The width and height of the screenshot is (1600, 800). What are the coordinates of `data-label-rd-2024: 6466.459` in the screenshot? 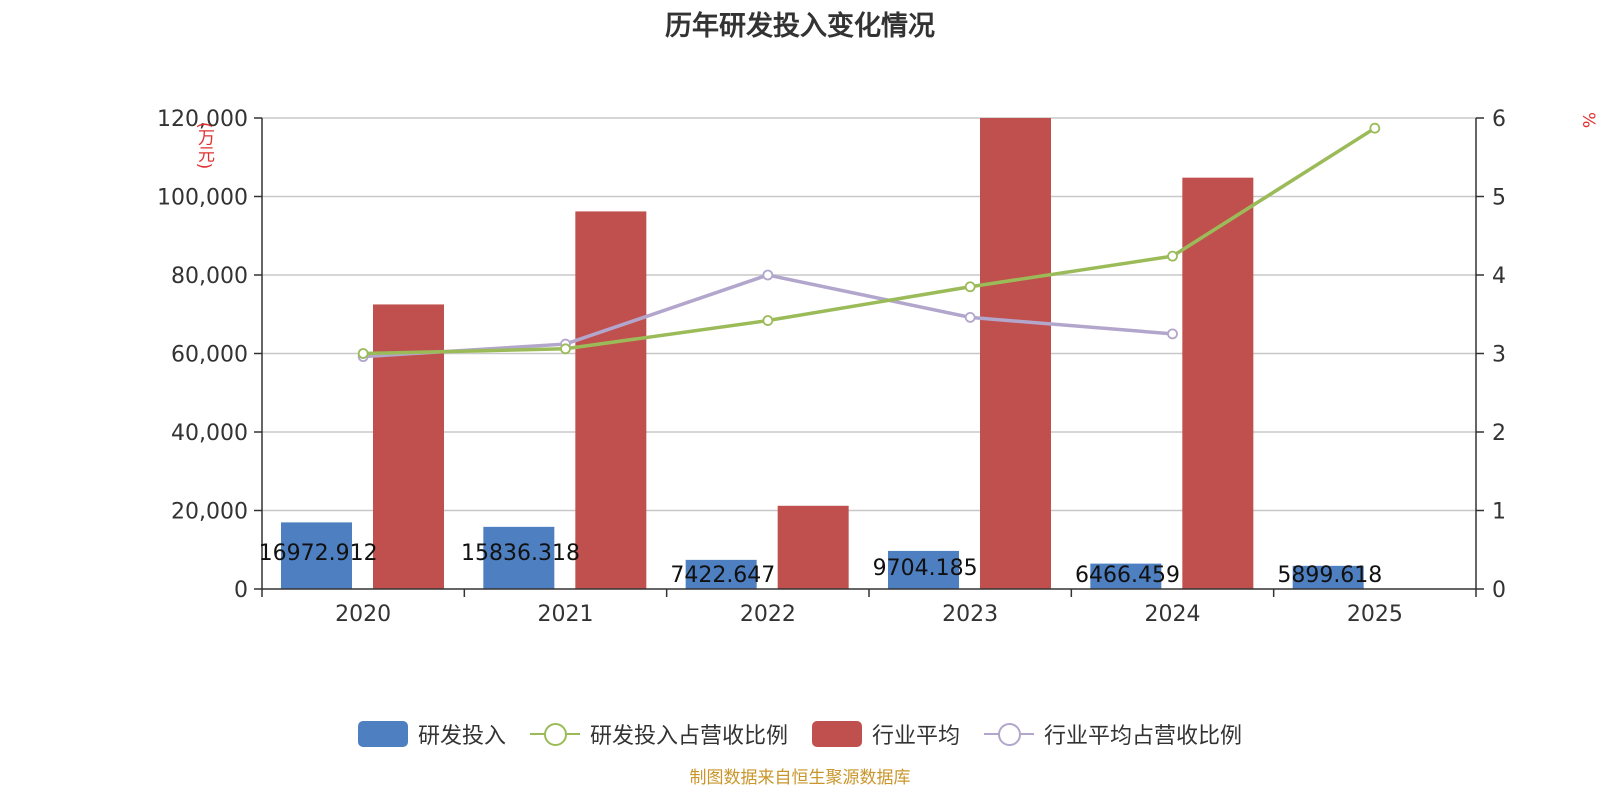 It's located at (1127, 575).